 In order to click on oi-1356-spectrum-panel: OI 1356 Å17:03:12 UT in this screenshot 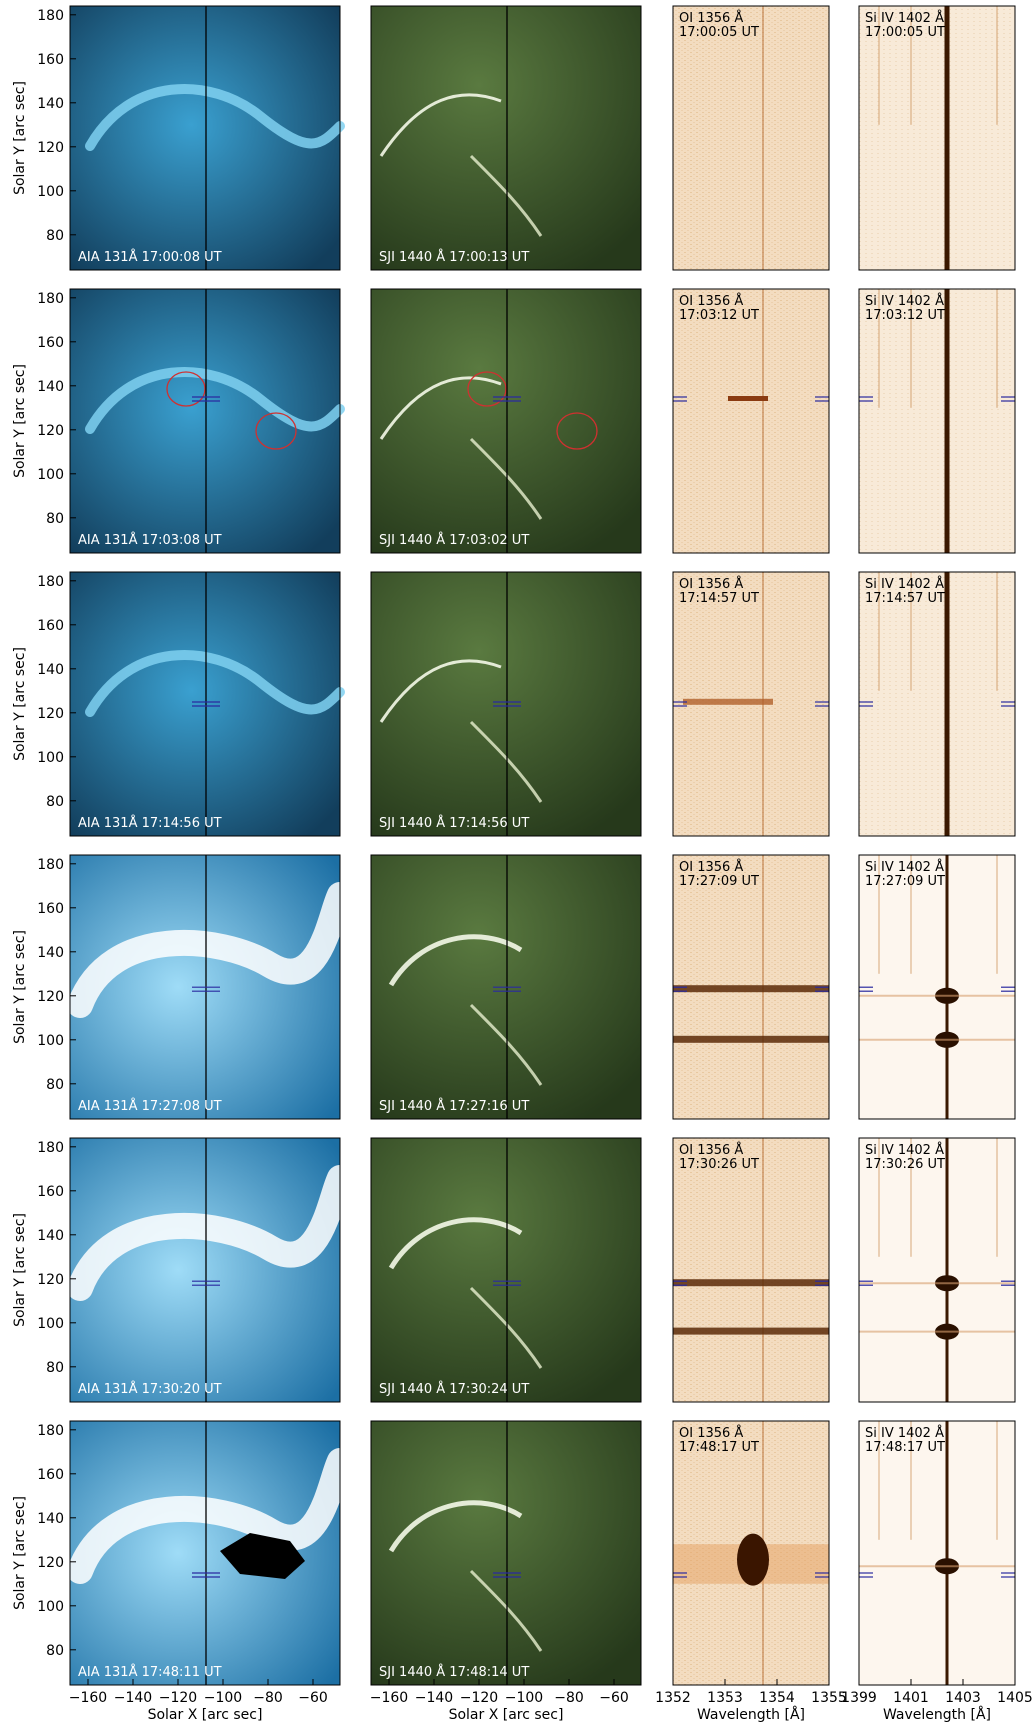, I will do `click(751, 421)`.